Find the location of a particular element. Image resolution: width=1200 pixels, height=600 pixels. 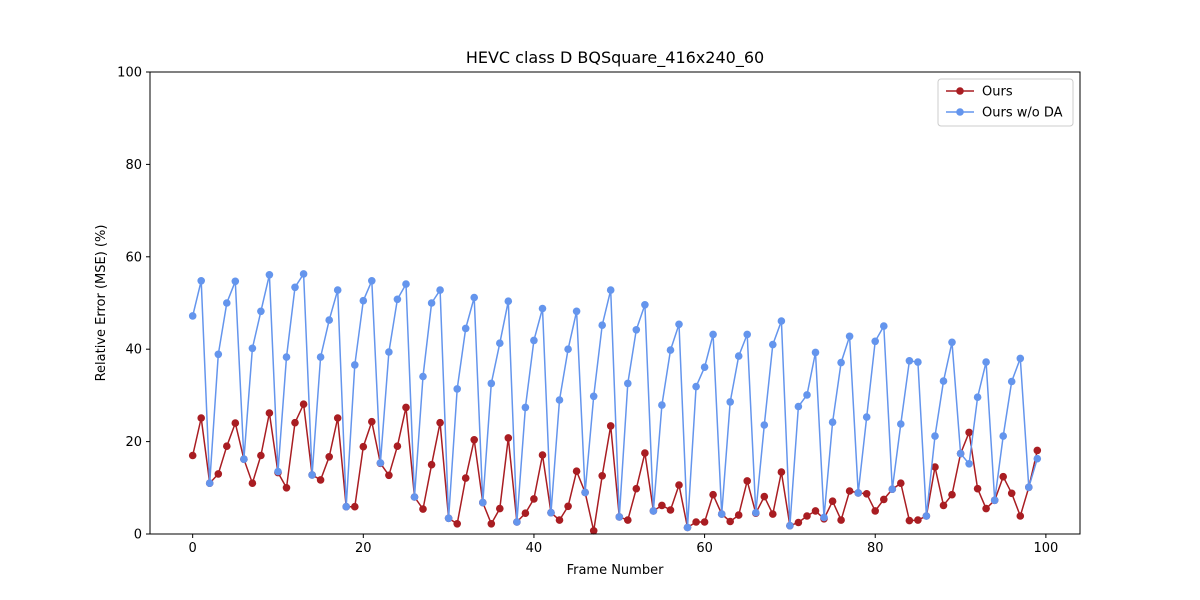

y-tick-label: 80 is located at coordinates (133, 165).